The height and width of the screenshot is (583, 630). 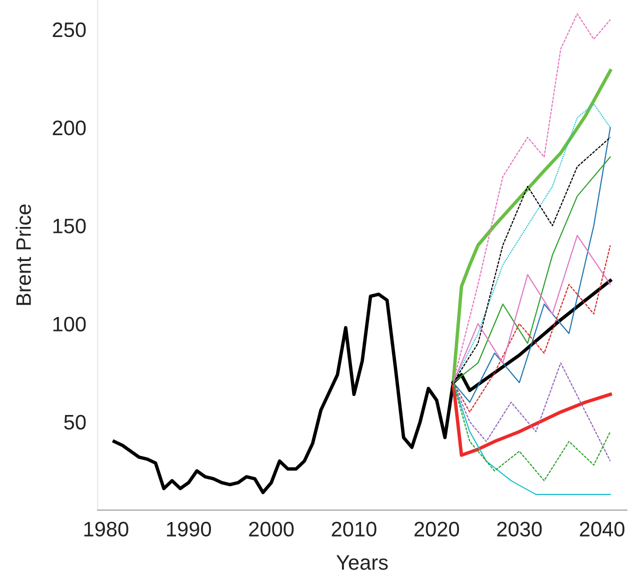 What do you see at coordinates (69, 128) in the screenshot?
I see `y-tick-label: 200` at bounding box center [69, 128].